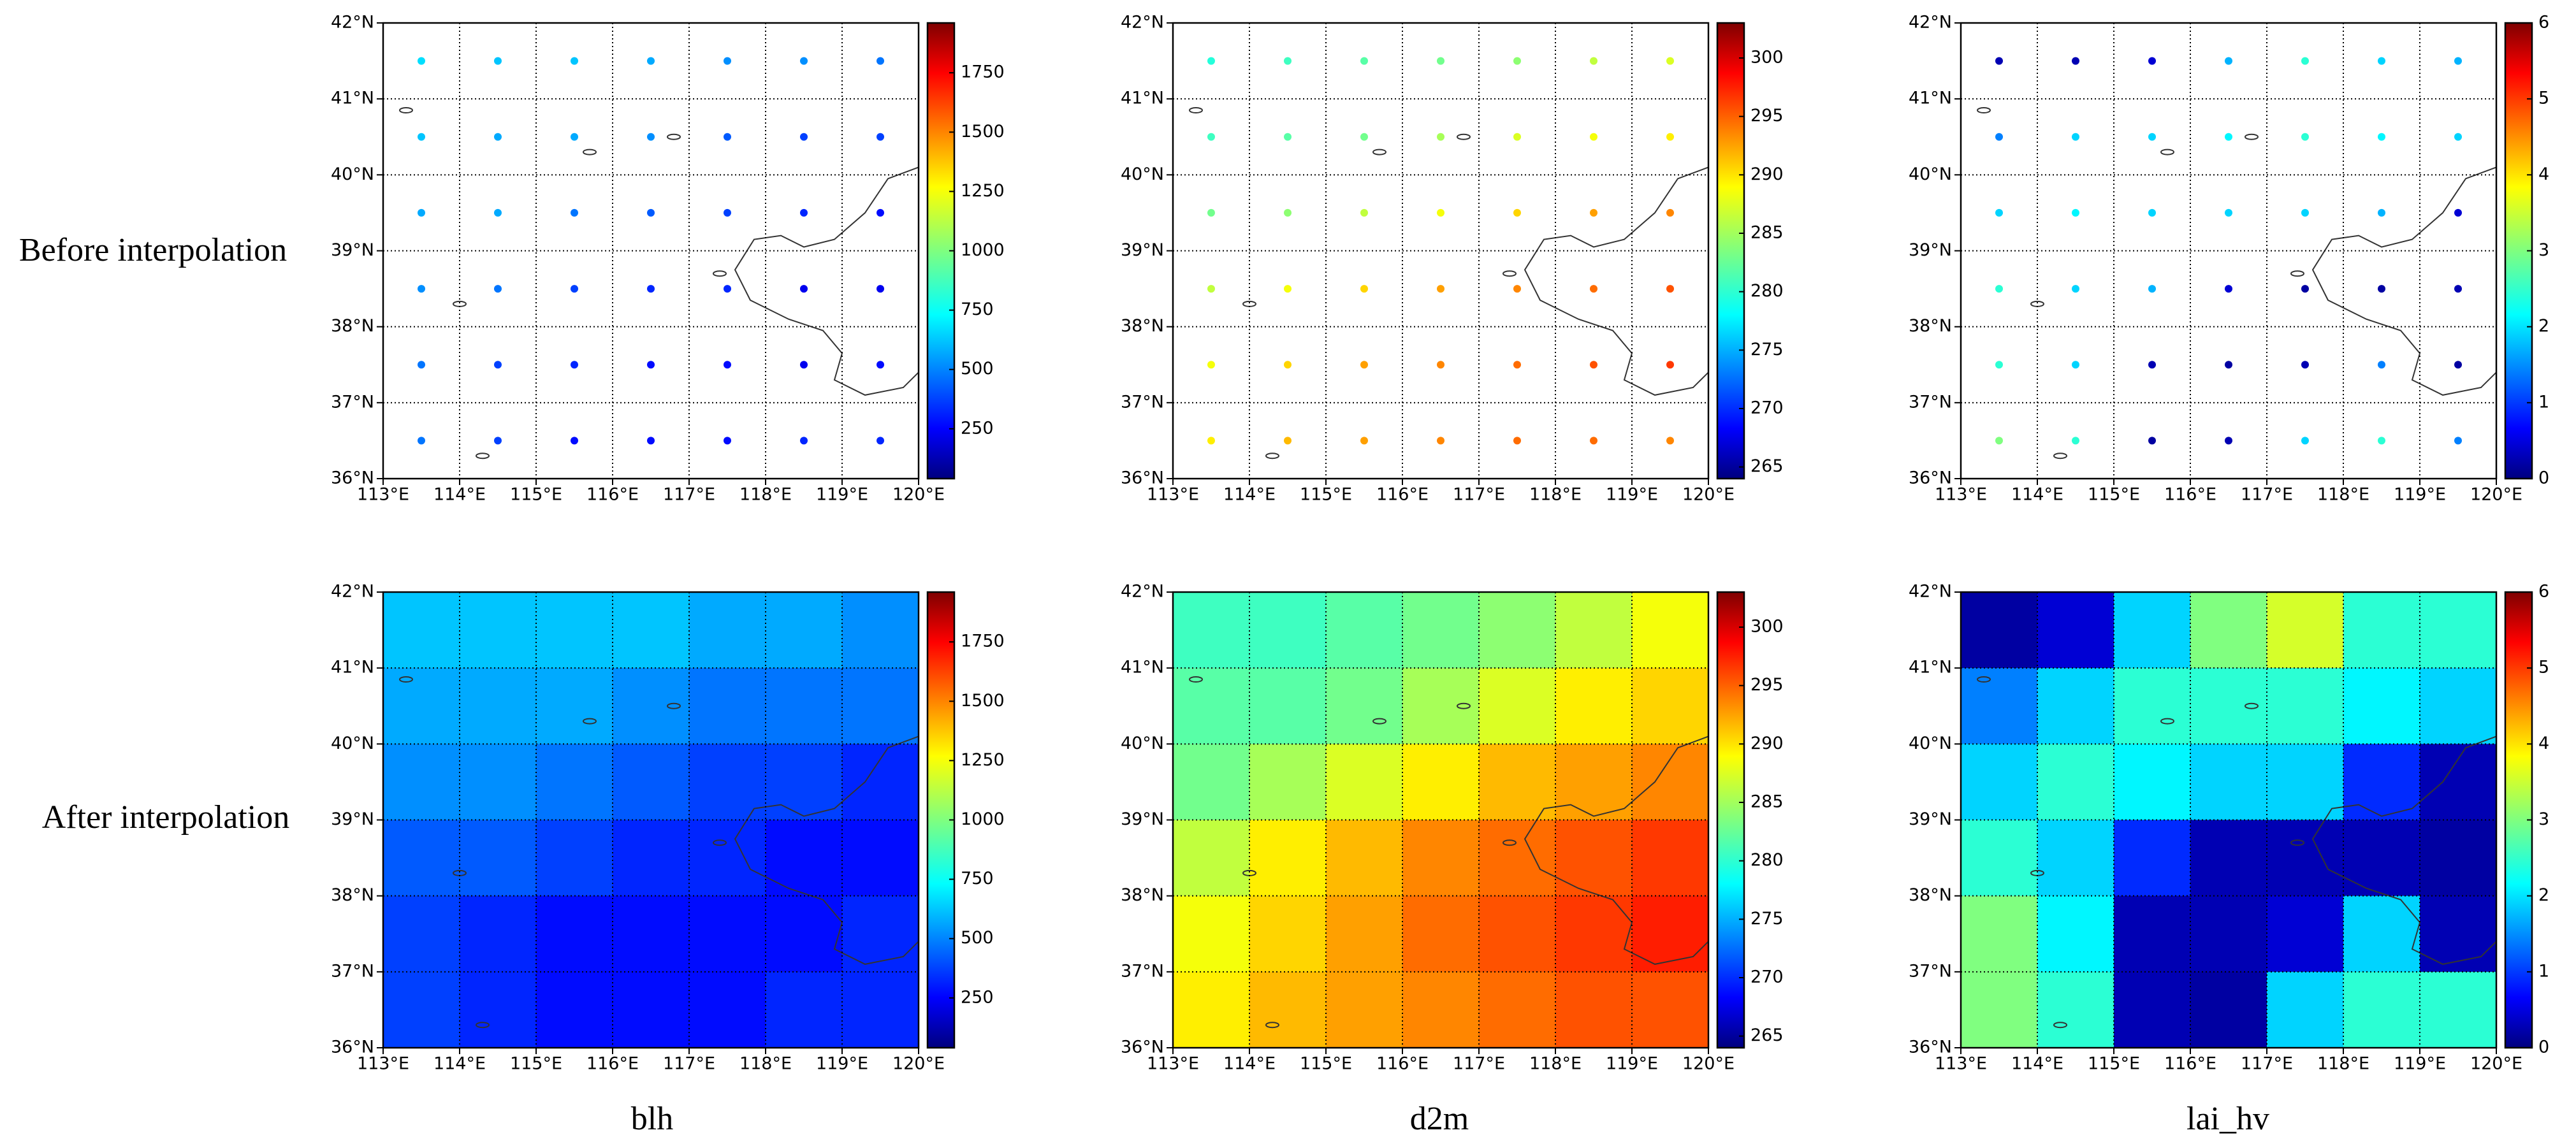 This screenshot has height=1144, width=2576. Describe the element at coordinates (1142, 250) in the screenshot. I see `y-tick-label: 39°N` at that location.